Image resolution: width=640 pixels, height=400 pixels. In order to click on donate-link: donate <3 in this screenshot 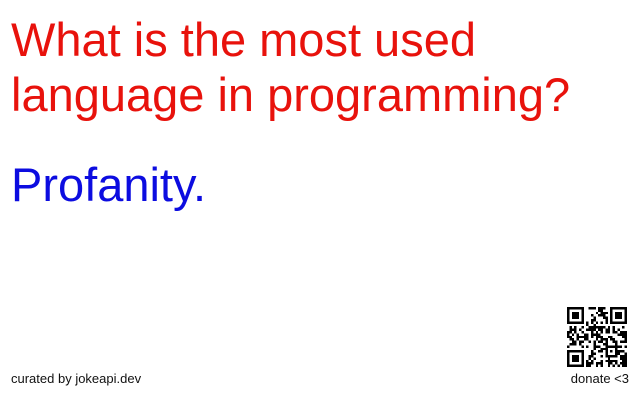, I will do `click(599, 378)`.